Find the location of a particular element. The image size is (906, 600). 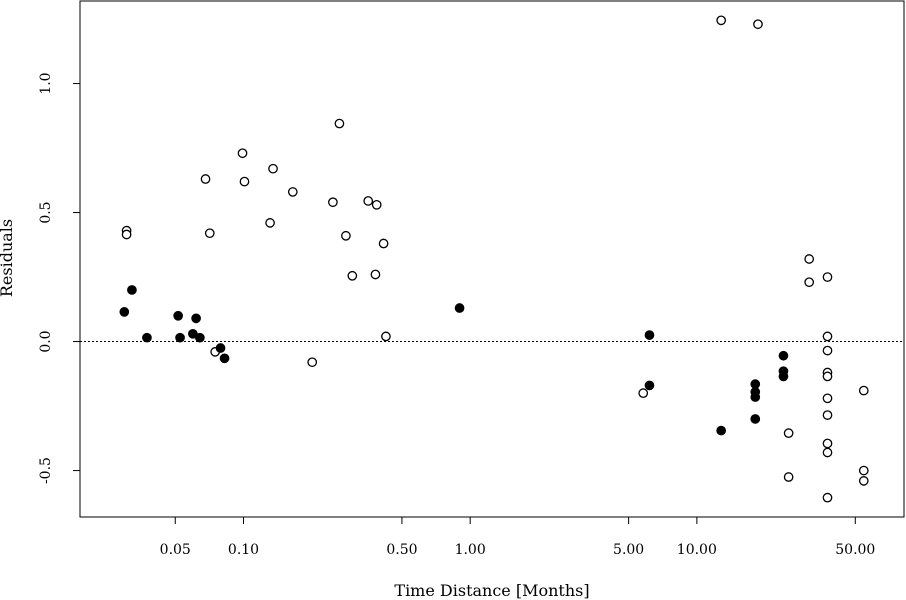

x-tick-label: 50.00 is located at coordinates (855, 550).